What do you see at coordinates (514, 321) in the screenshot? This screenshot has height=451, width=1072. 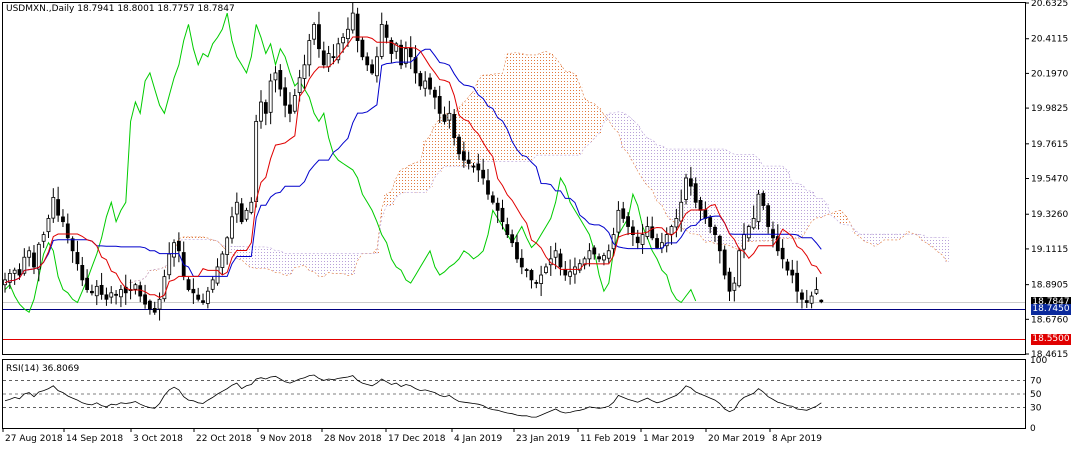 I see `horizontal-lines` at bounding box center [514, 321].